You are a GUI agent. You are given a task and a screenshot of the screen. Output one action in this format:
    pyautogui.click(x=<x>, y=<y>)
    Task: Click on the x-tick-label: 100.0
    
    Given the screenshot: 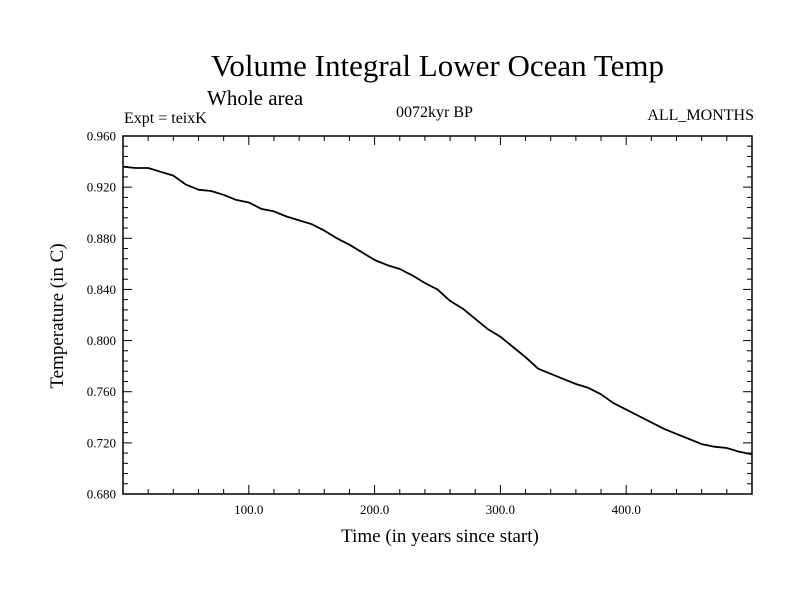 What is the action you would take?
    pyautogui.click(x=248, y=509)
    